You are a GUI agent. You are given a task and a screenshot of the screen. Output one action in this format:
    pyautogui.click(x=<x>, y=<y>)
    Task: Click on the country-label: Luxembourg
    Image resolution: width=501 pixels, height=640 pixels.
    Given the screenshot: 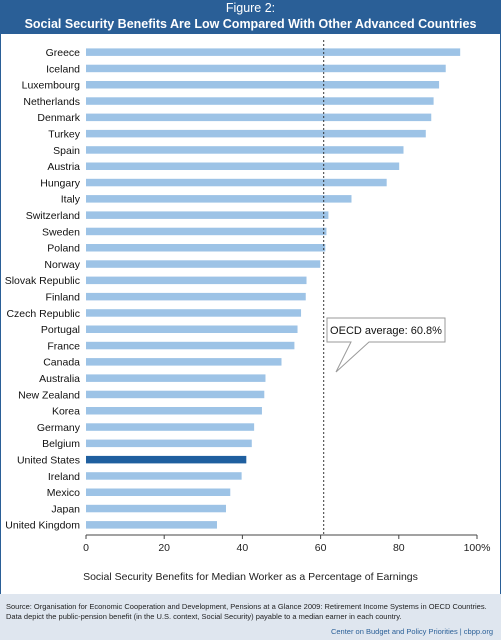 What is the action you would take?
    pyautogui.click(x=51, y=86)
    